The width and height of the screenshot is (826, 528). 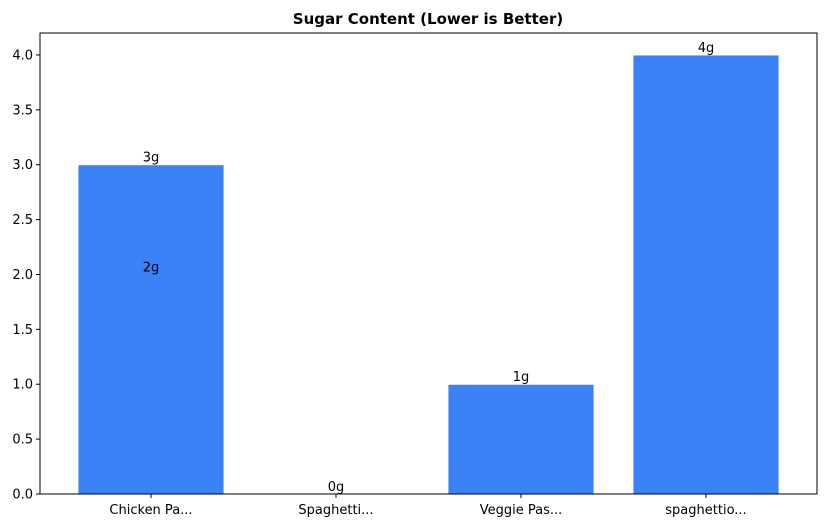 What do you see at coordinates (22, 495) in the screenshot?
I see `y-tick-label: 0.0` at bounding box center [22, 495].